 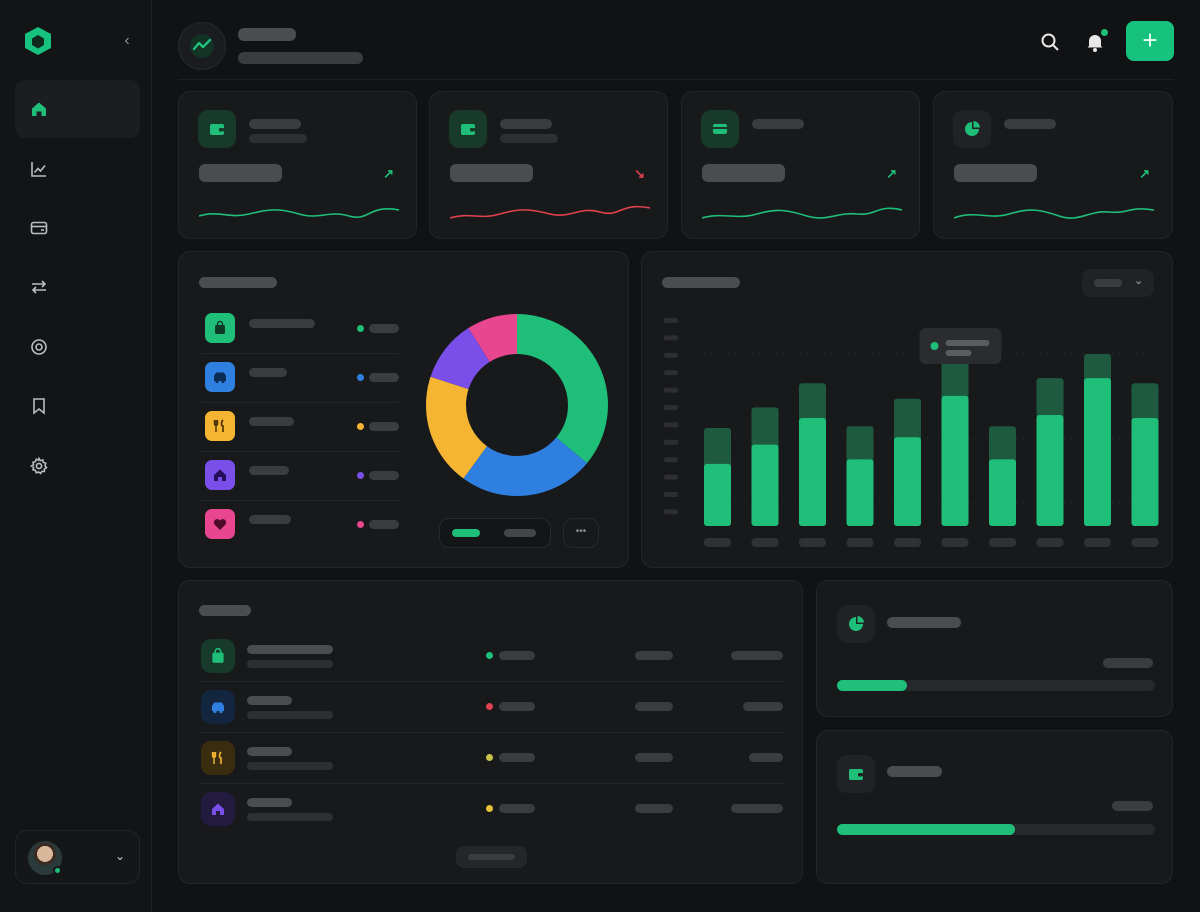 What do you see at coordinates (1053, 165) in the screenshot?
I see `stat-card-4: ↗` at bounding box center [1053, 165].